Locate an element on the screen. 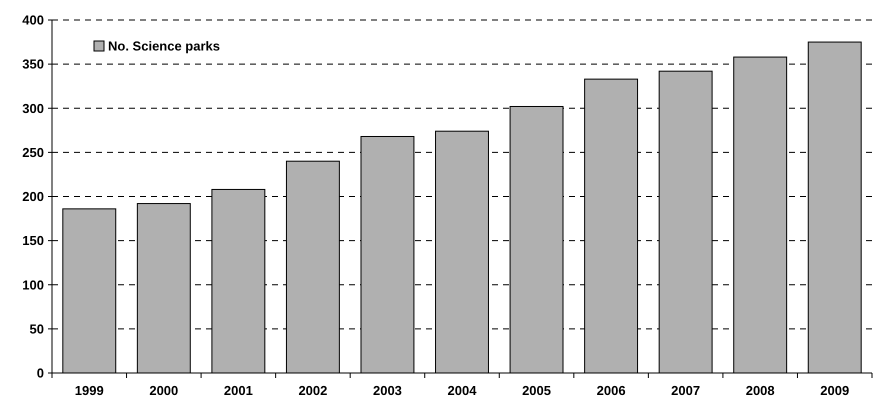 This screenshot has height=411, width=884. y-tick-label: 350 is located at coordinates (33, 64).